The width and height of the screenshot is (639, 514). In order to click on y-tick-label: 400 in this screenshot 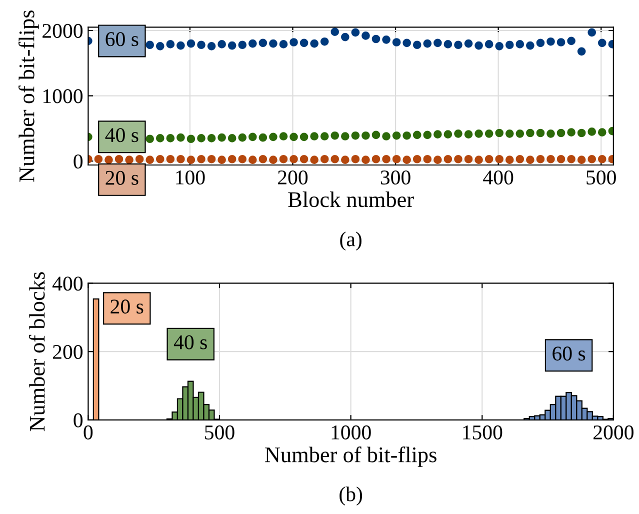, I will do `click(67, 283)`.